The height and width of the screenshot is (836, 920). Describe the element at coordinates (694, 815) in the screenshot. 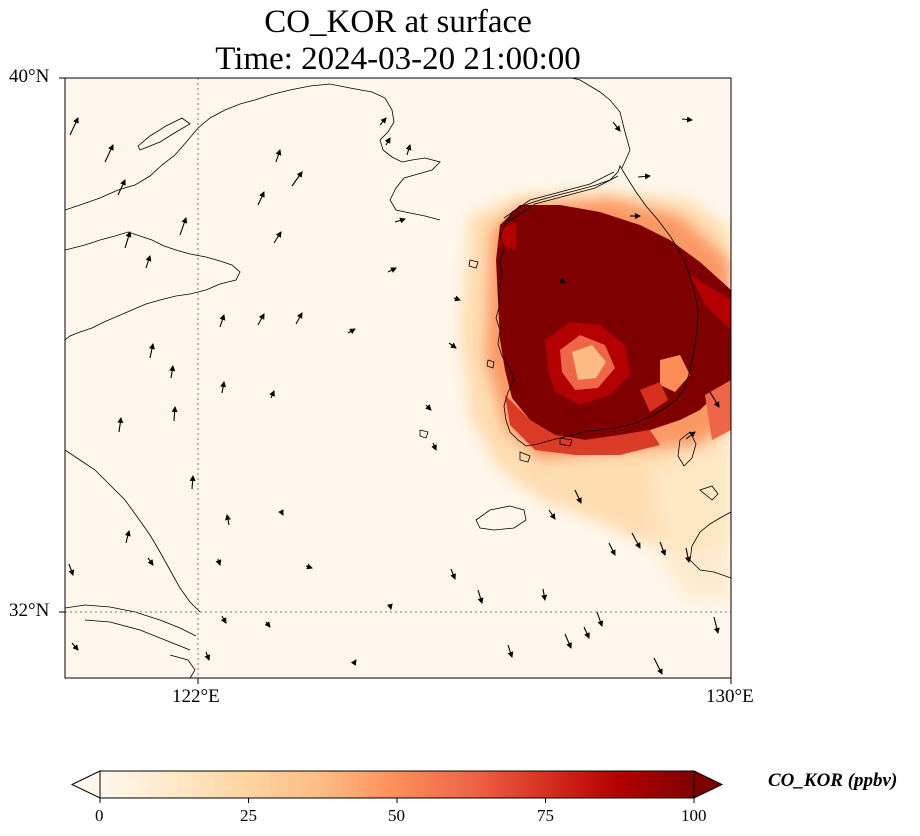

I see `colorbar-tick-100: 100` at that location.